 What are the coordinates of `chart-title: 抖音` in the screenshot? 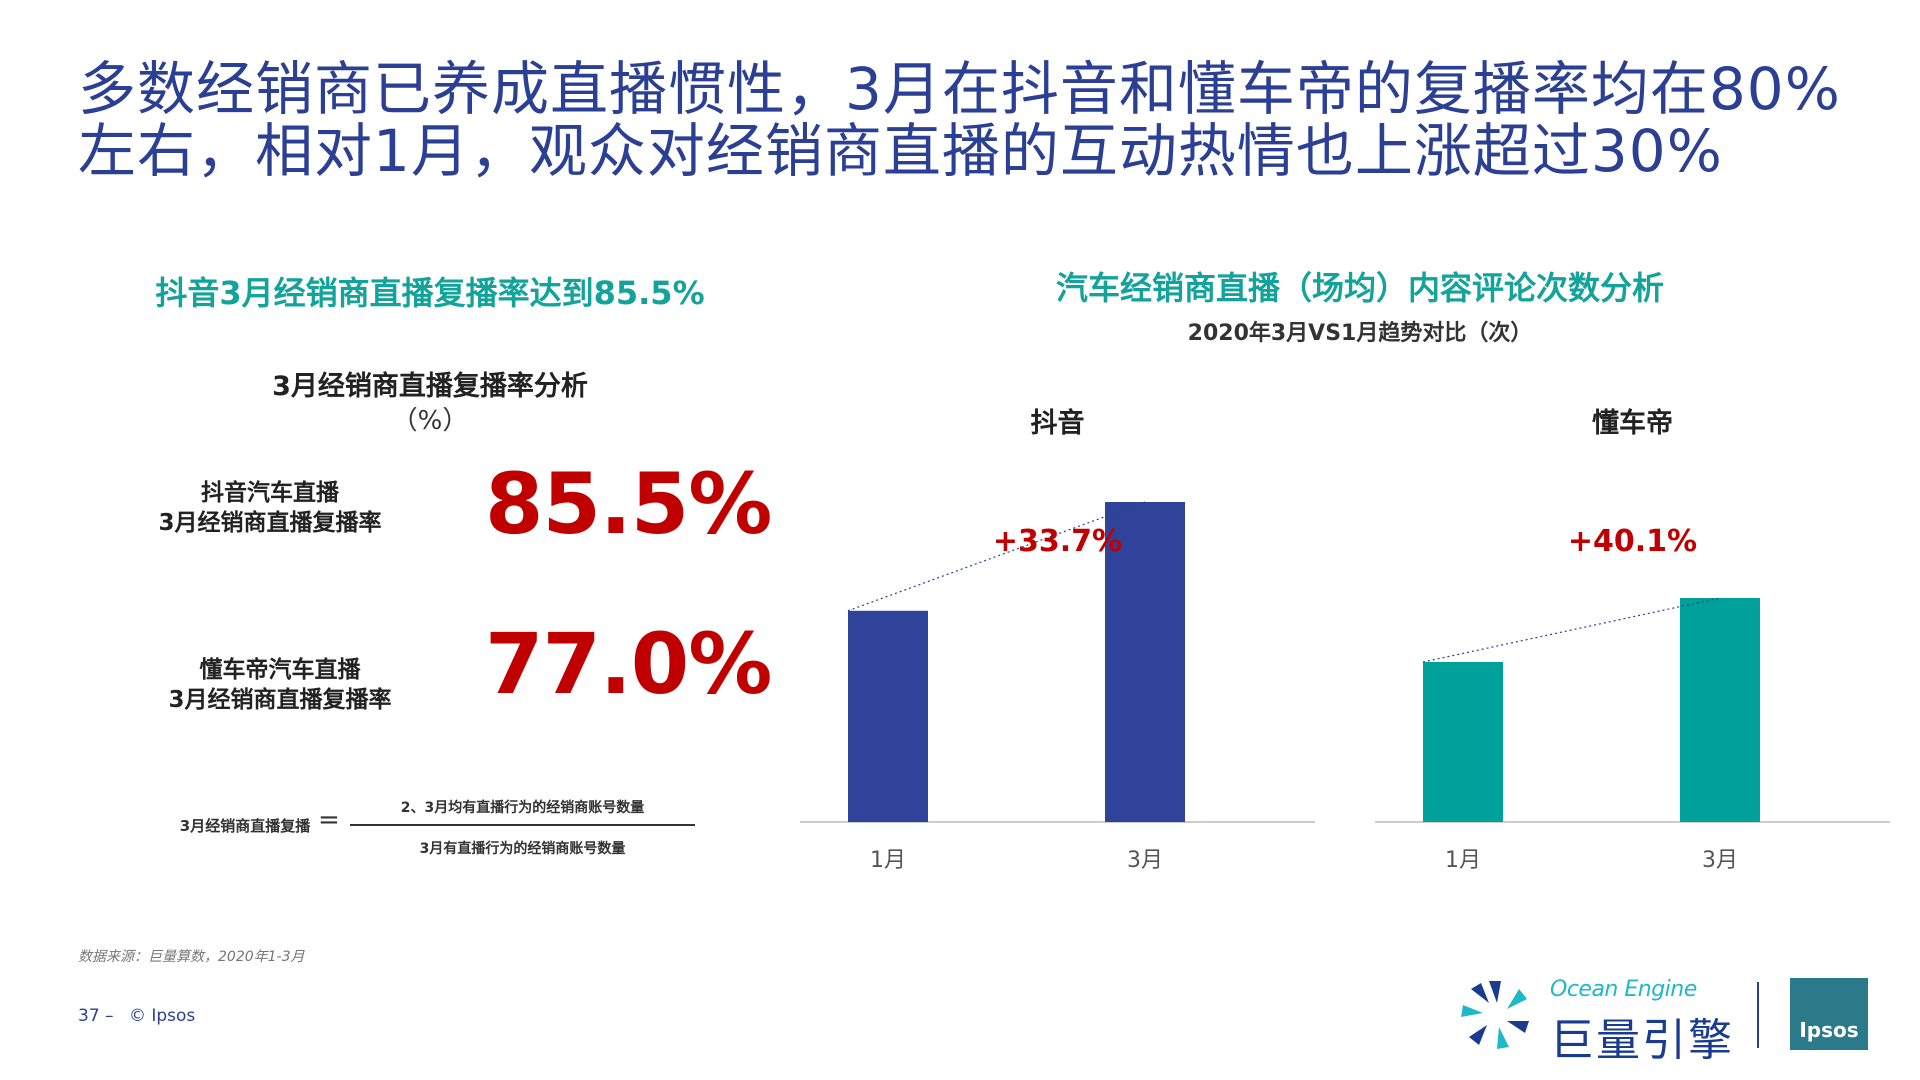 It's located at (1058, 423).